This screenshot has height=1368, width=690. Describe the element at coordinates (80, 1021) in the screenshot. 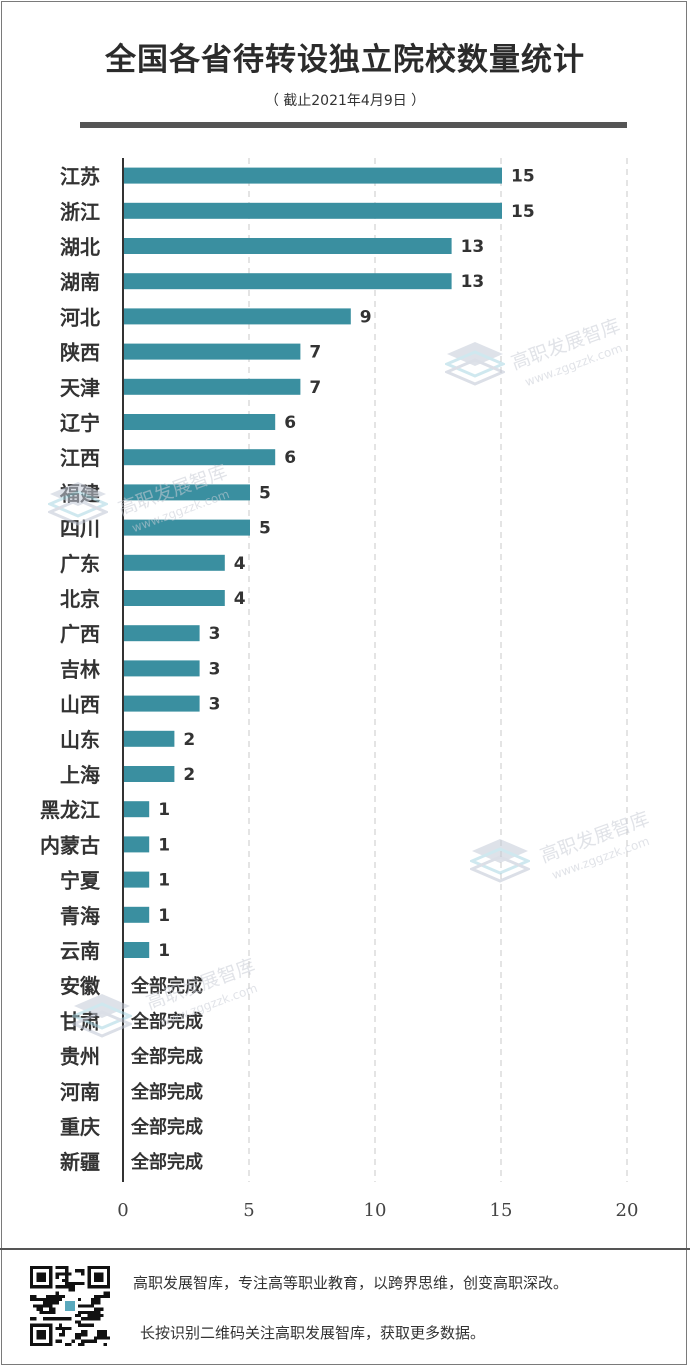

I see `category-label: 甘肃` at that location.